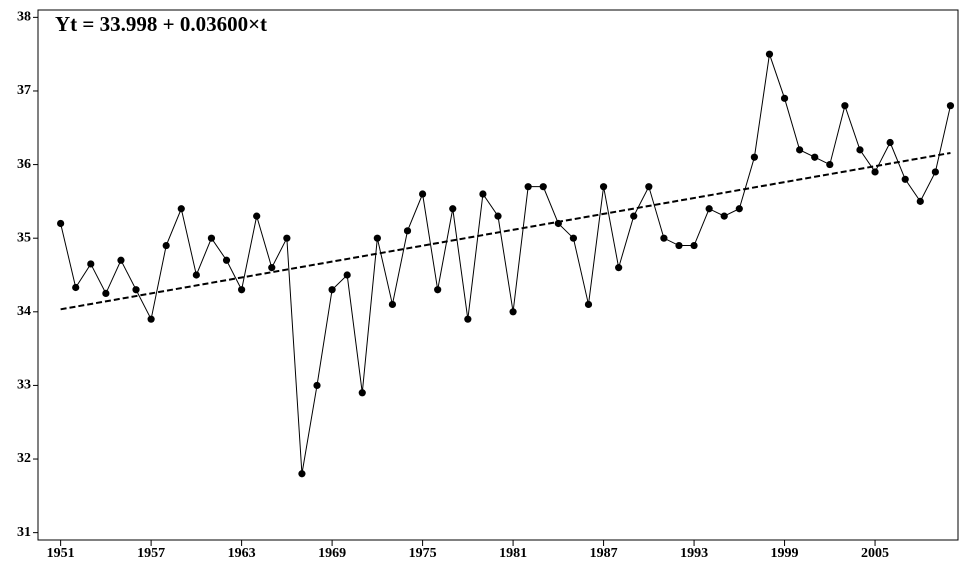 The image size is (961, 569). I want to click on x-tick-label: 2005, so click(875, 553).